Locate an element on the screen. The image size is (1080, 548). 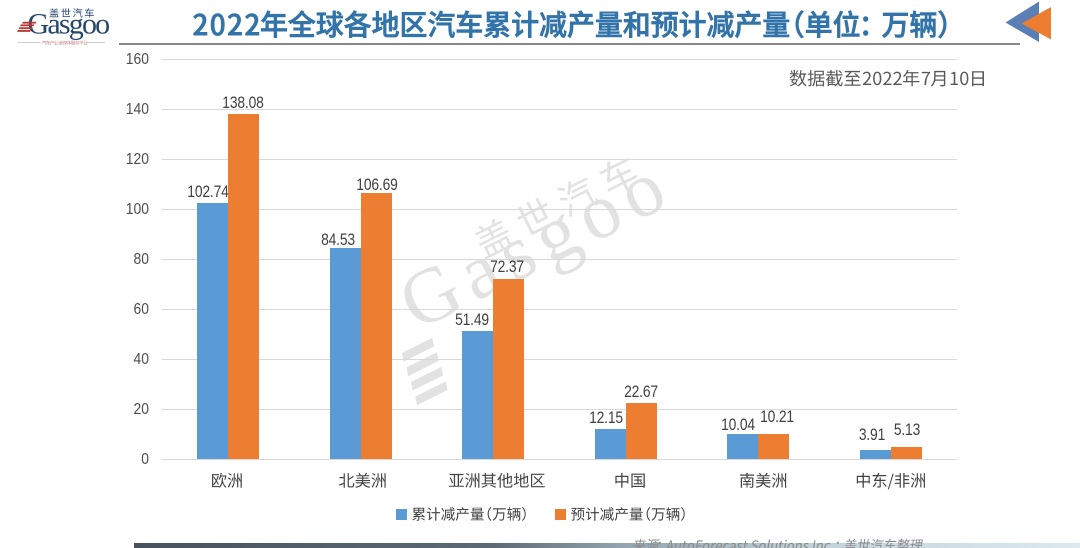
svg-text: Gasgoo is located at coordinates (69, 24).